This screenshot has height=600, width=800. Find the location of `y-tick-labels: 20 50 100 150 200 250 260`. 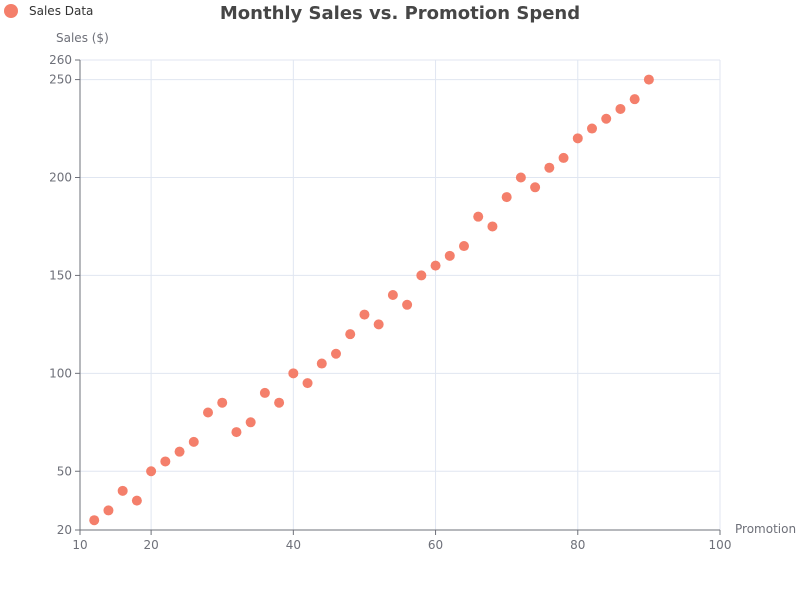

y-tick-labels: 20 50 100 150 200 250 260 is located at coordinates (64, 295).